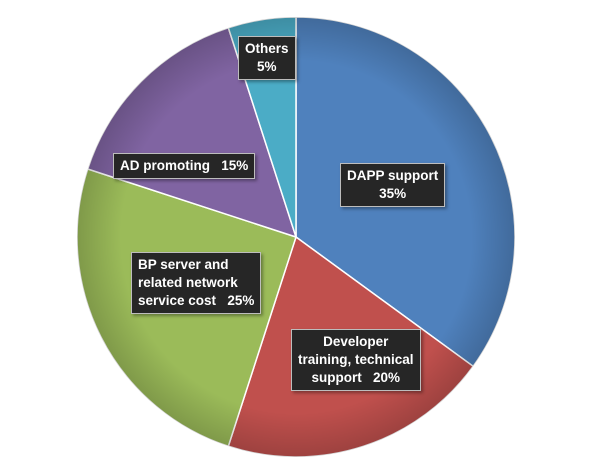 The height and width of the screenshot is (466, 596). Describe the element at coordinates (177, 300) in the screenshot. I see `data-label-line: service cost` at that location.